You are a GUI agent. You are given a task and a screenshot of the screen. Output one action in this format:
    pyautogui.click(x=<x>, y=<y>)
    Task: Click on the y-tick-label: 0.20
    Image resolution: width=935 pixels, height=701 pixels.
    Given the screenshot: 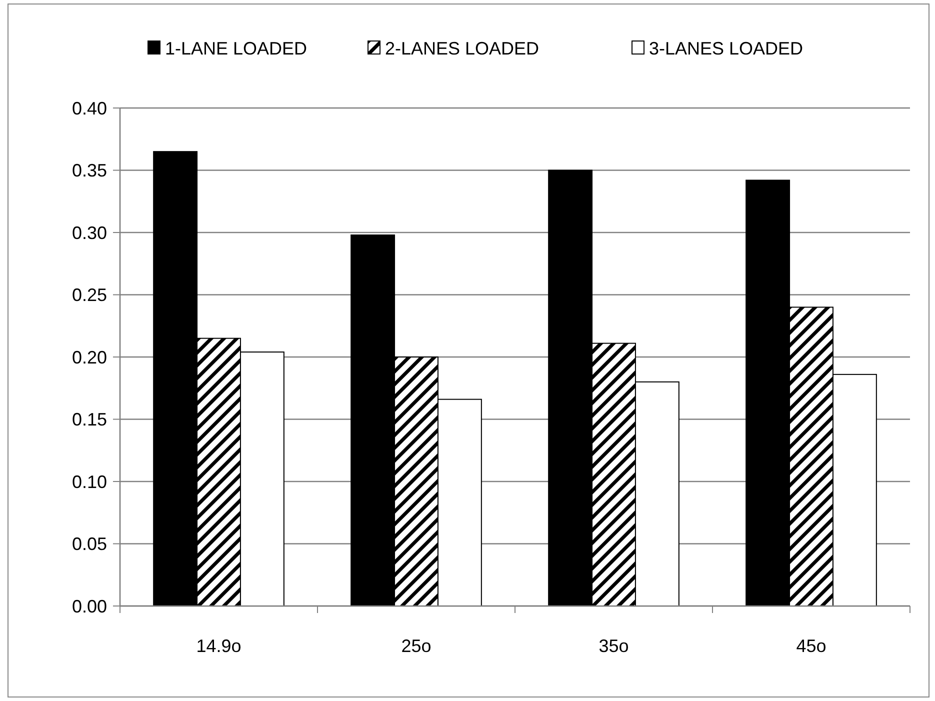 What is the action you would take?
    pyautogui.click(x=89, y=357)
    